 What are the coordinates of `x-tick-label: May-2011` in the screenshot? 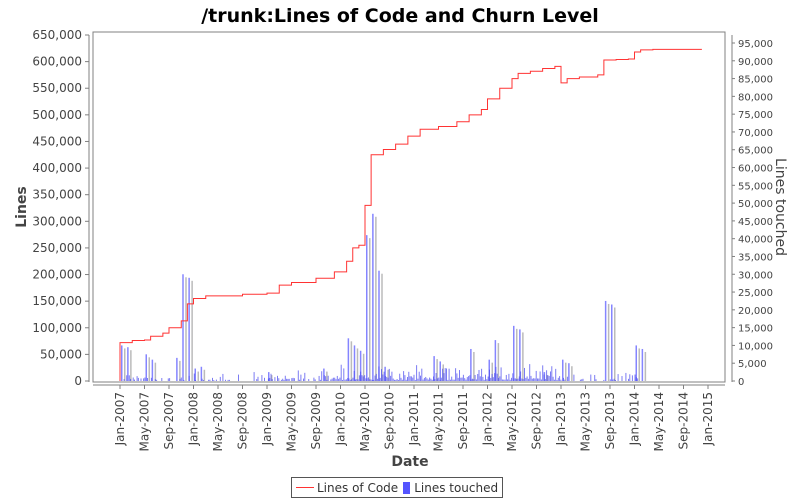 It's located at (439, 421).